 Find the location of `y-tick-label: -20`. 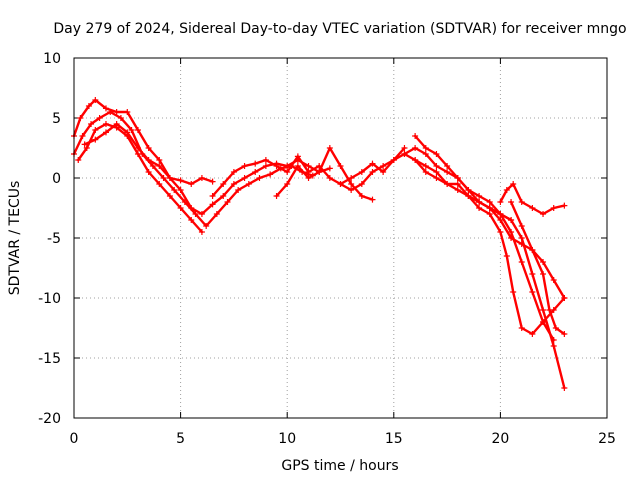

y-tick-label: -20 is located at coordinates (49, 419).